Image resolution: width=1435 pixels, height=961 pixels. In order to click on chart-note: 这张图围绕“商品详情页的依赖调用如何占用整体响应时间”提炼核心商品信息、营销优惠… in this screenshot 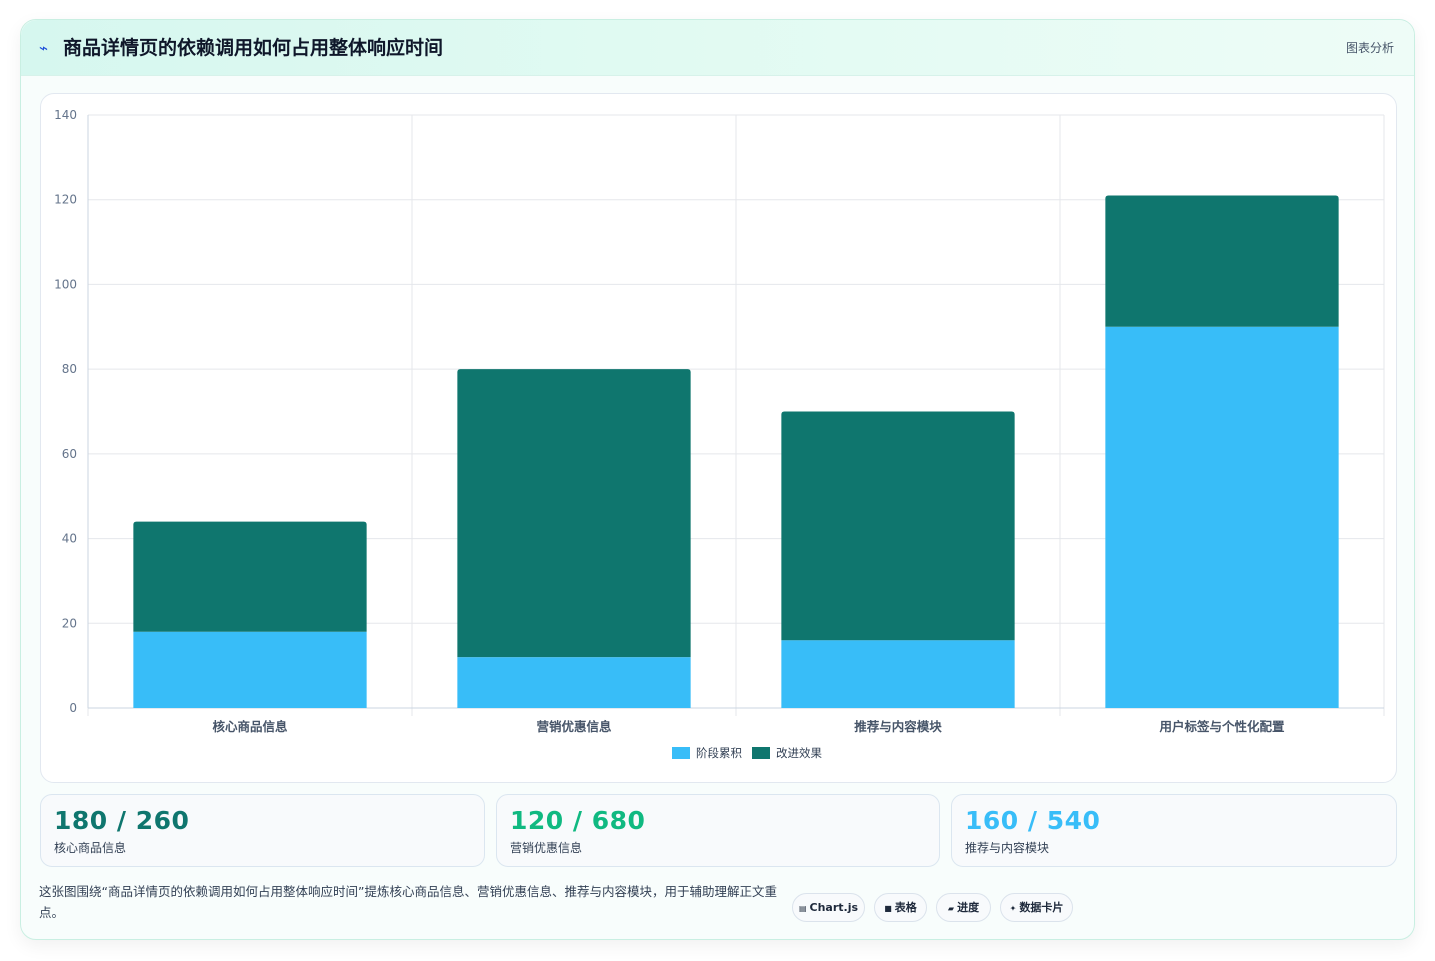, I will do `click(408, 902)`.